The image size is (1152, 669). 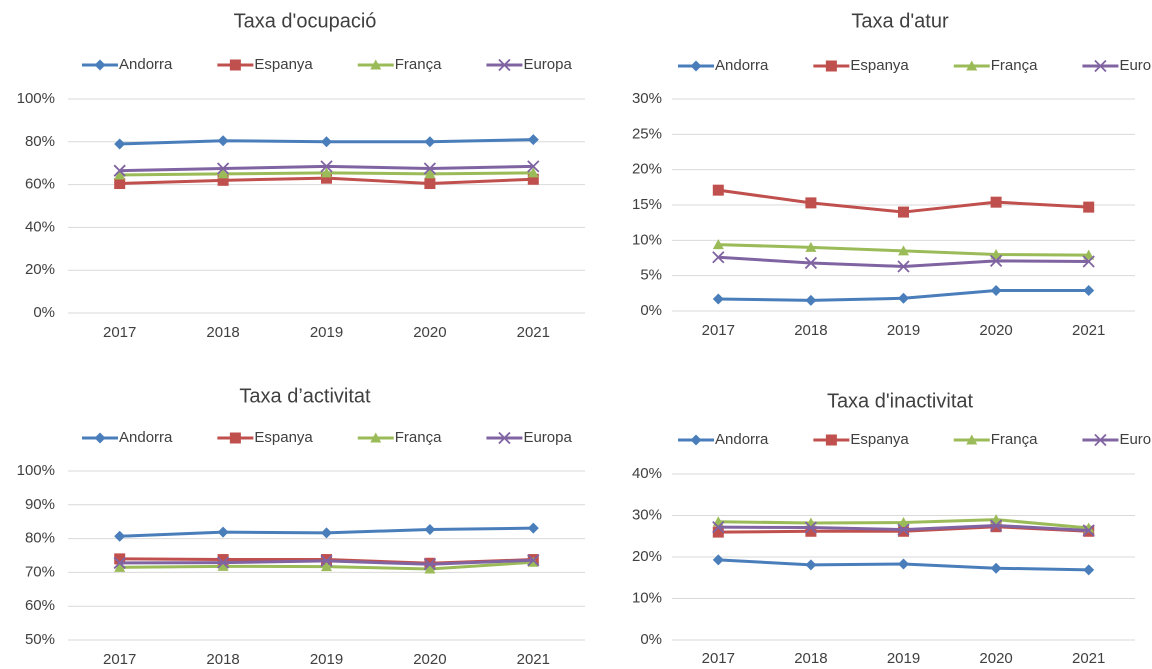 What do you see at coordinates (40, 639) in the screenshot?
I see `y-tick-label: 50%` at bounding box center [40, 639].